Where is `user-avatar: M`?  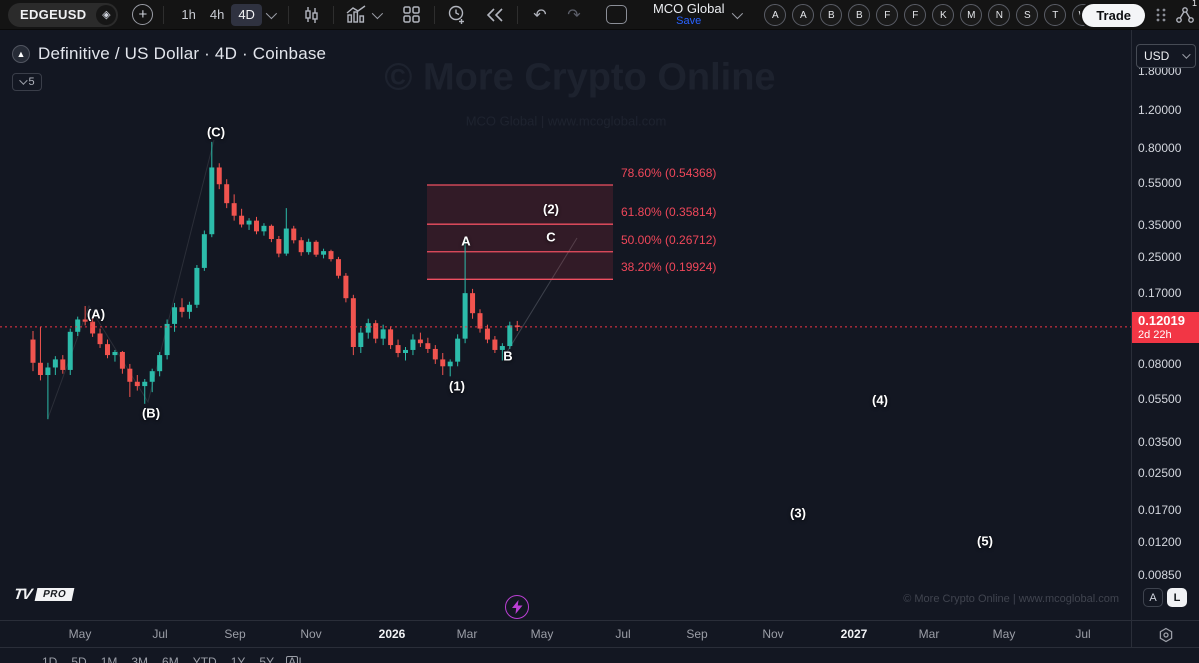
user-avatar: M is located at coordinates (971, 15).